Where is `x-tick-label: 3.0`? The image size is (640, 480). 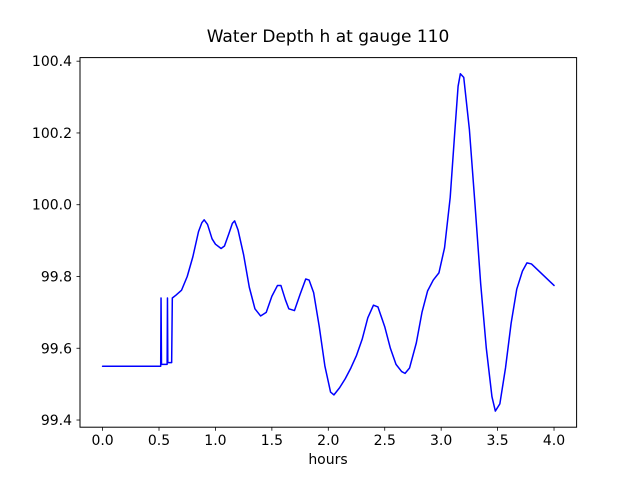
x-tick-label: 3.0 is located at coordinates (441, 441).